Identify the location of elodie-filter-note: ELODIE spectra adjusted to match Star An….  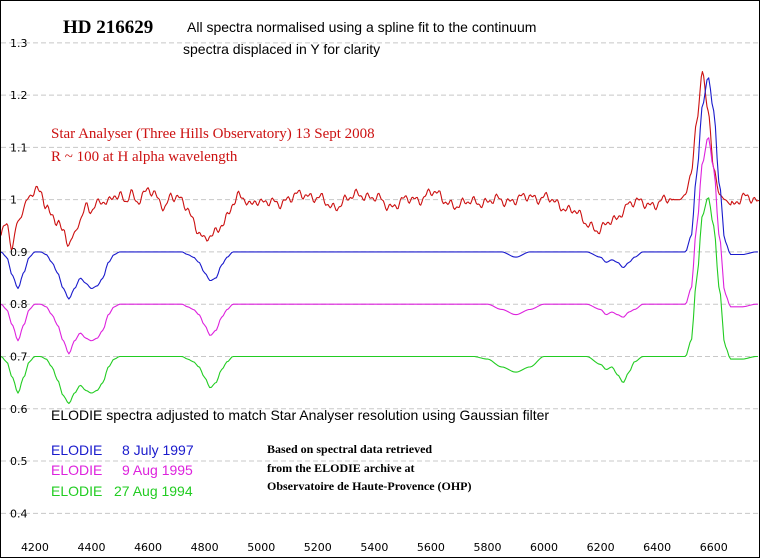
(300, 415).